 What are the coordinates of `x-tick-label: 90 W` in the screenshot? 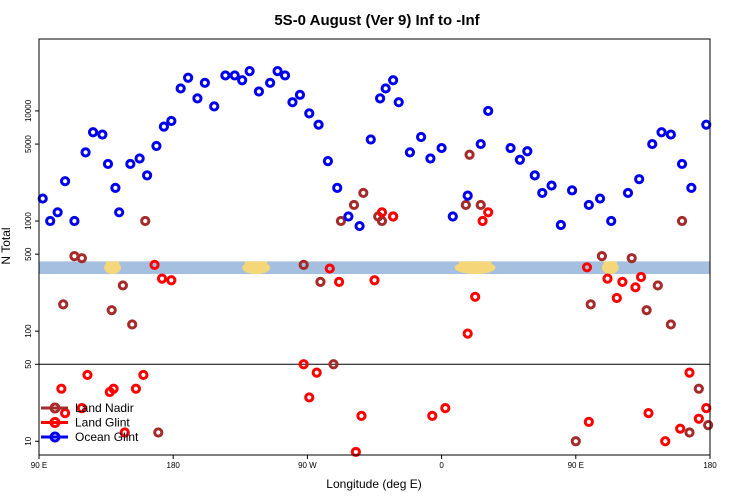 It's located at (307, 465).